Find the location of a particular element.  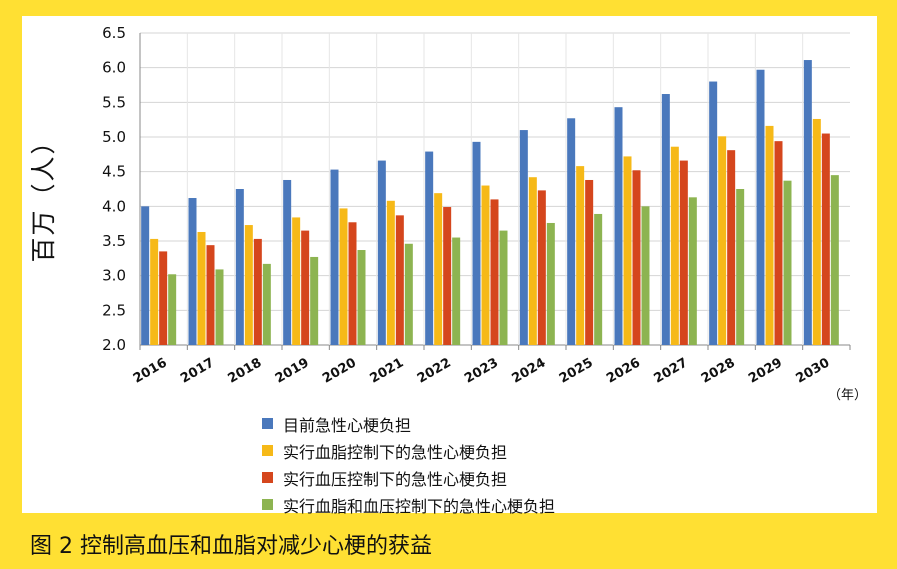

y-tick-label: 5.5 is located at coordinates (114, 102).